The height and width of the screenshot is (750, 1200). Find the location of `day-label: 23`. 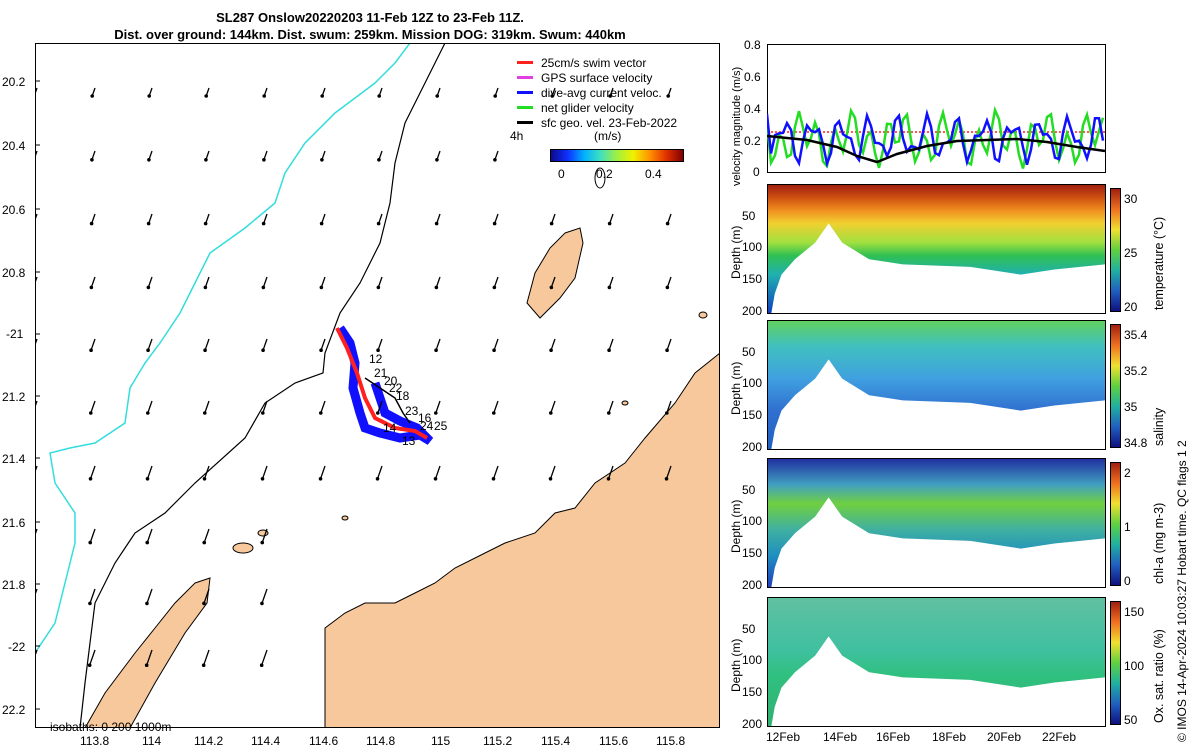

day-label: 23 is located at coordinates (412, 411).